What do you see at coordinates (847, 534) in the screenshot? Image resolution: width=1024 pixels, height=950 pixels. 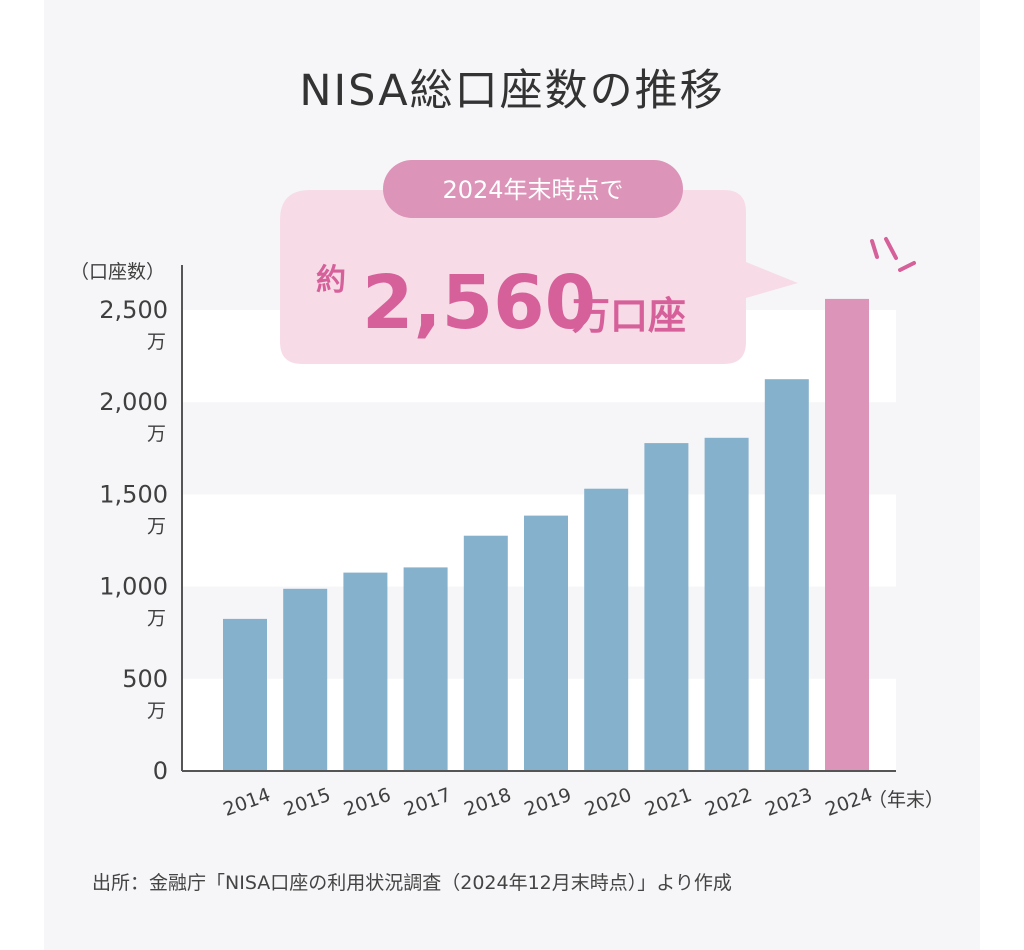 I see `bar-2024` at bounding box center [847, 534].